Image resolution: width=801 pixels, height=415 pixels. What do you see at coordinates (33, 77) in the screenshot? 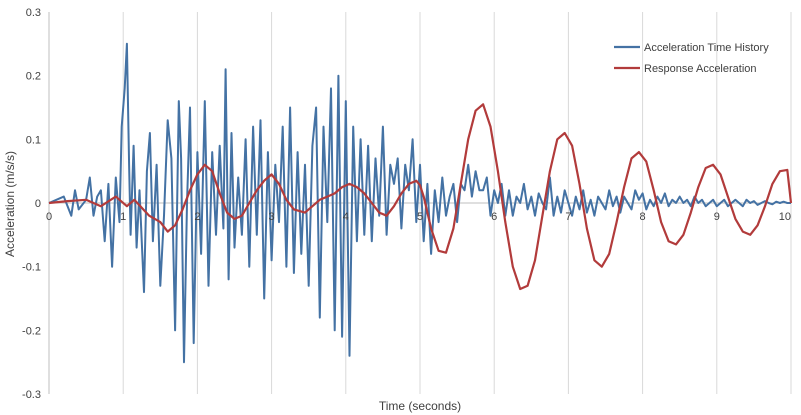
I see `y-tick-label-0.2: 0.2` at bounding box center [33, 77].